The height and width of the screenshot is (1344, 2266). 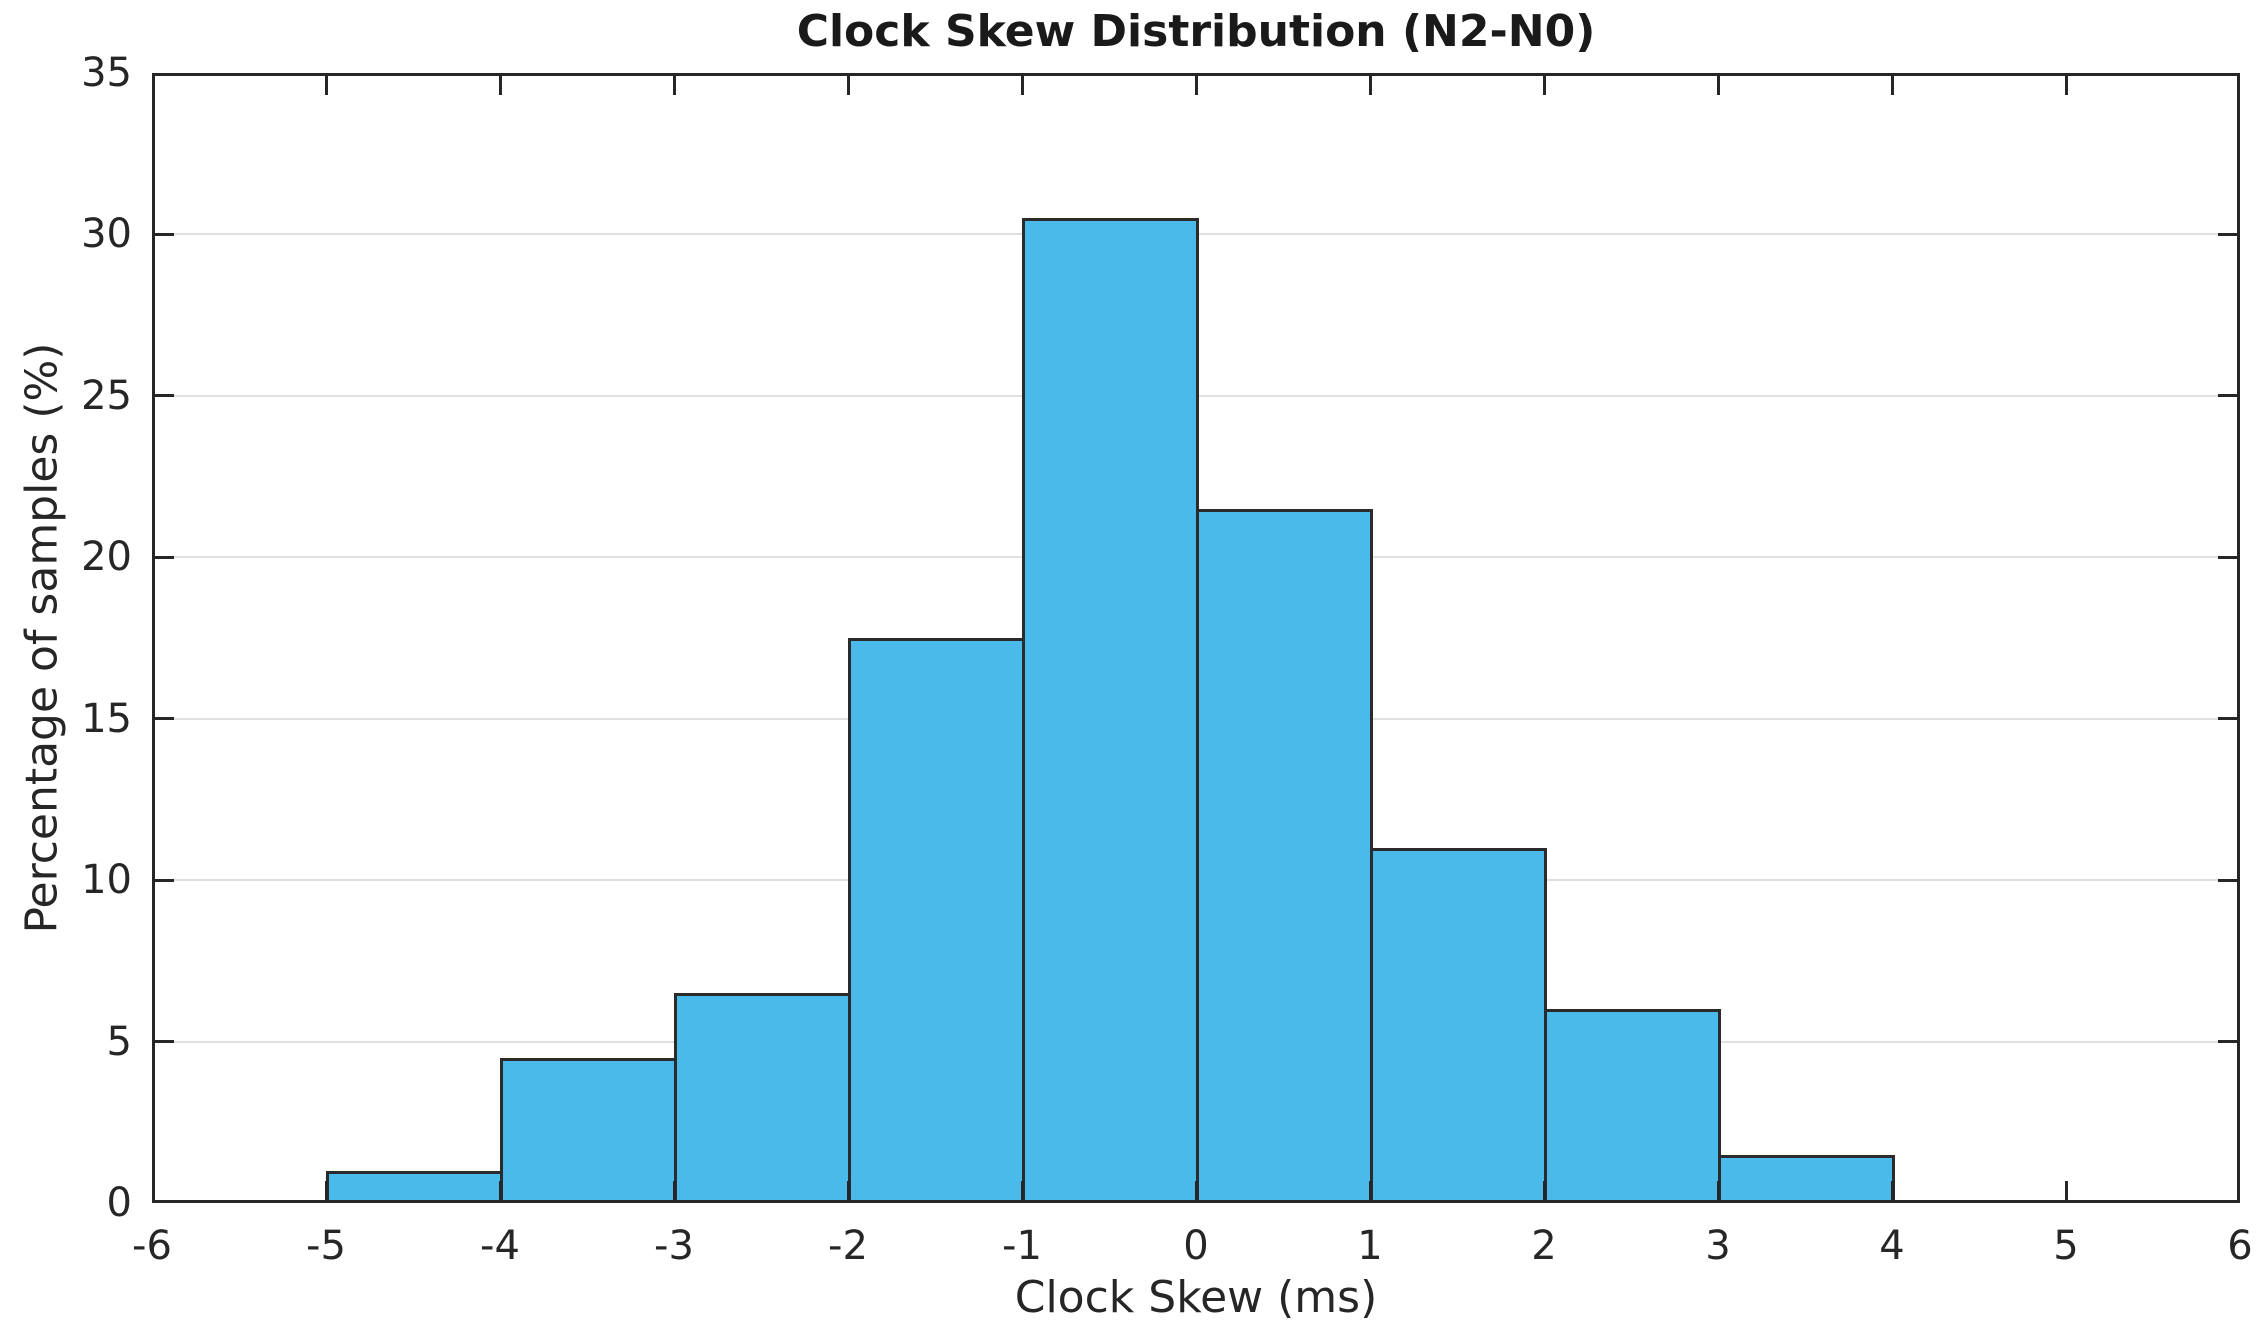 I want to click on y-tick-label: 10, so click(x=106, y=880).